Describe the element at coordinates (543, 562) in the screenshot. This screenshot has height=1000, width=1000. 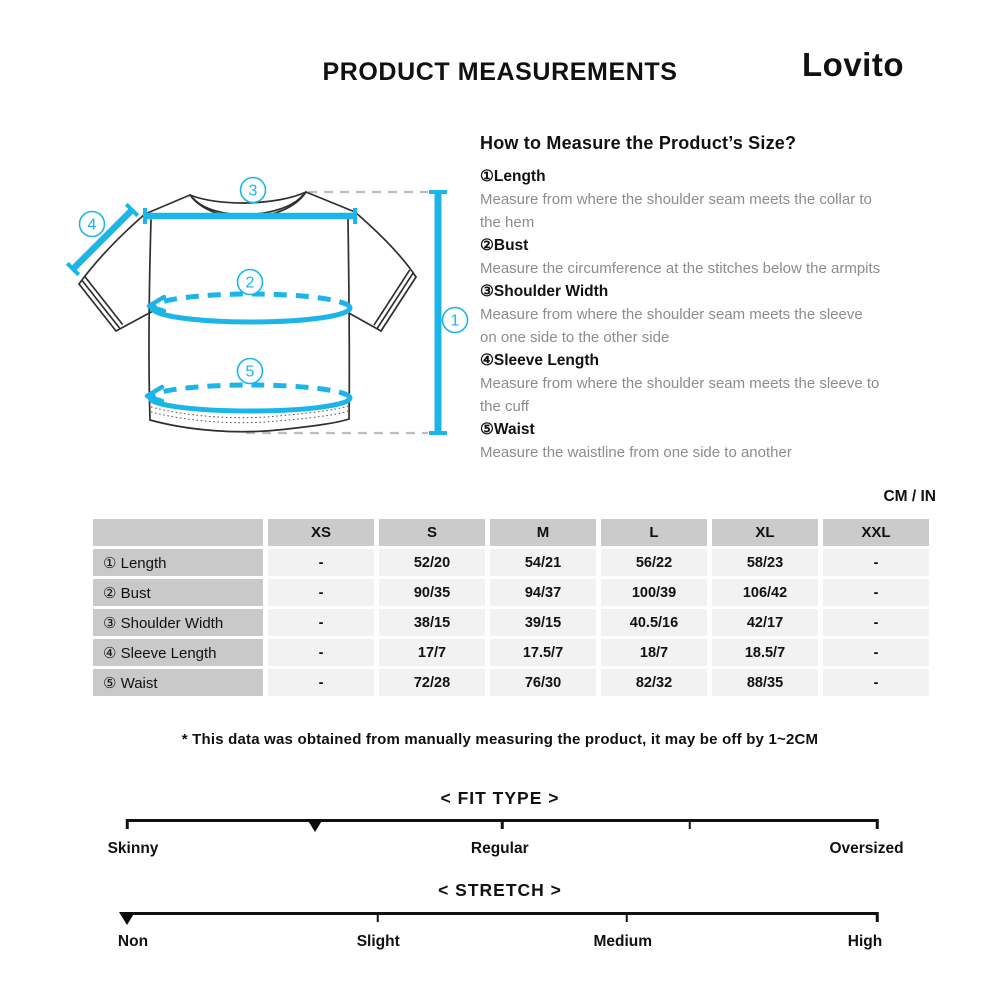
I see `size-value-cell: 54/21` at that location.